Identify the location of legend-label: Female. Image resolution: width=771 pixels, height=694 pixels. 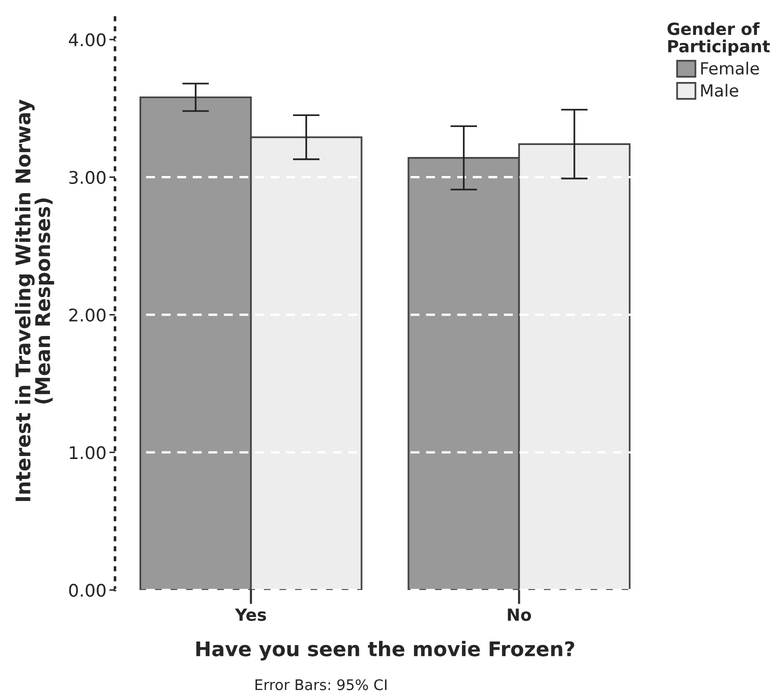
(730, 68).